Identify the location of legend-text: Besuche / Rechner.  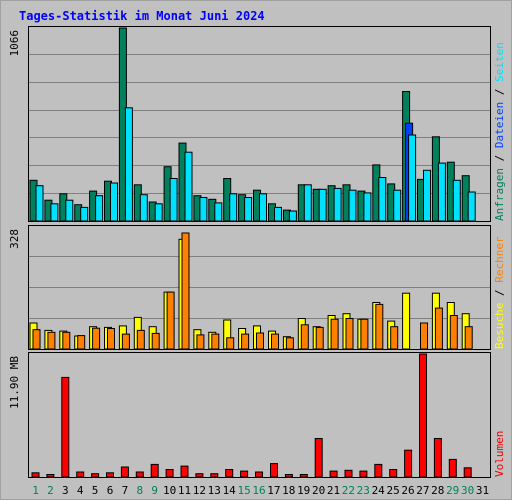
(499, 292).